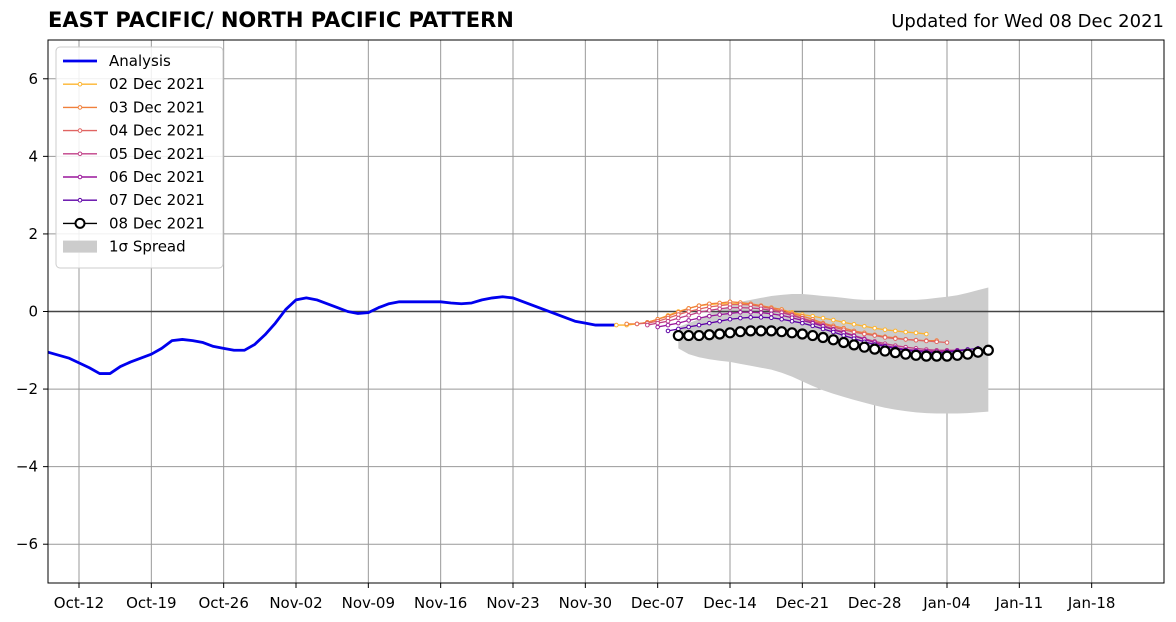  I want to click on y-tick-label: 6, so click(33, 79).